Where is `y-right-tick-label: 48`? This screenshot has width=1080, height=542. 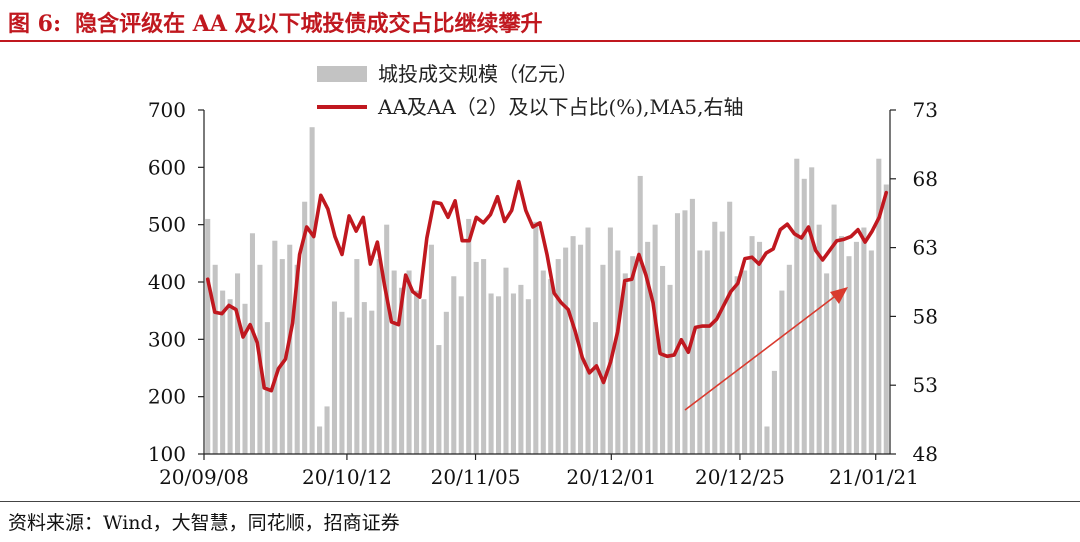
y-right-tick-label: 48 is located at coordinates (925, 454).